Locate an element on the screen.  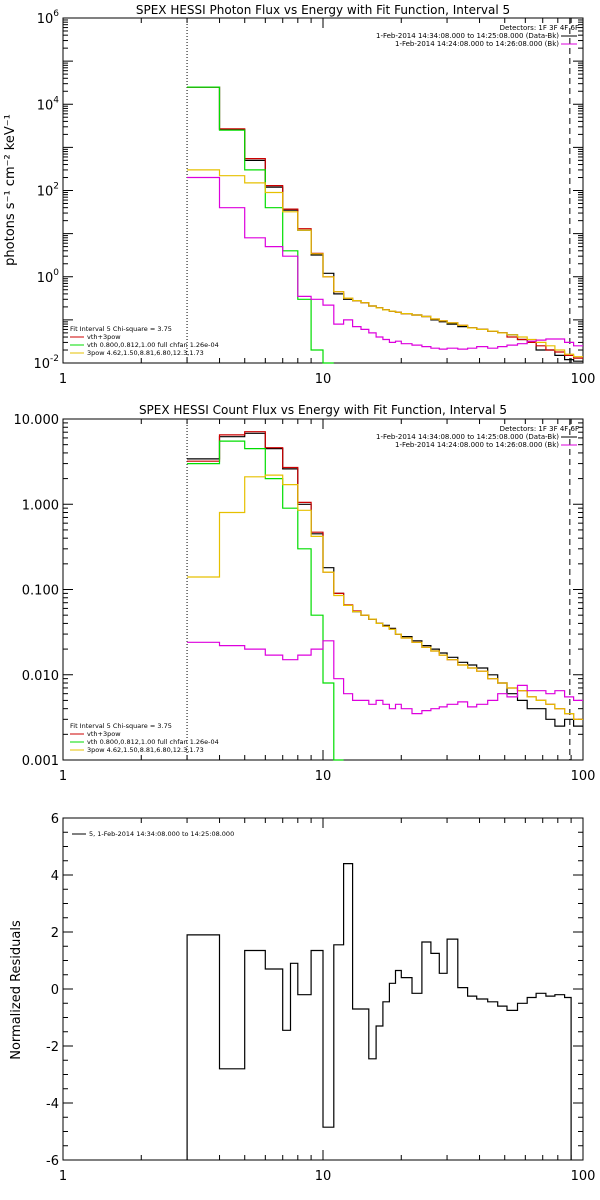
y-tick-label: 0 is located at coordinates (55, 990).